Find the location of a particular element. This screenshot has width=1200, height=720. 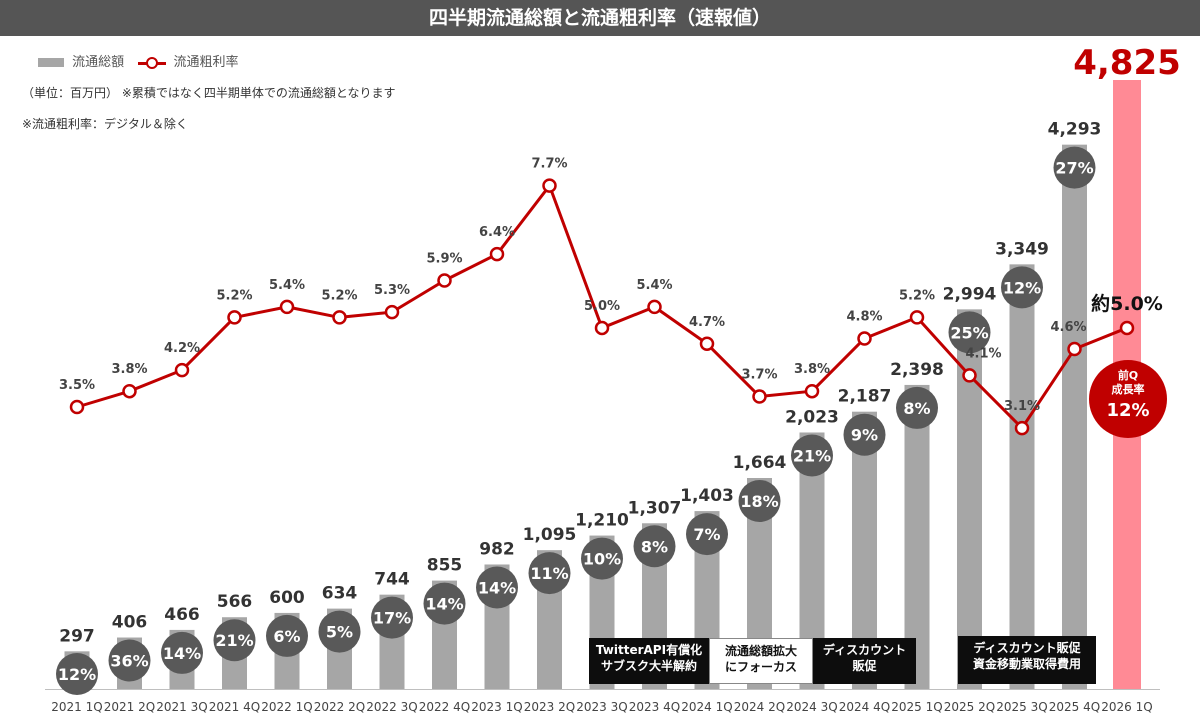

growth-bubble-label: 27% is located at coordinates (1074, 168).